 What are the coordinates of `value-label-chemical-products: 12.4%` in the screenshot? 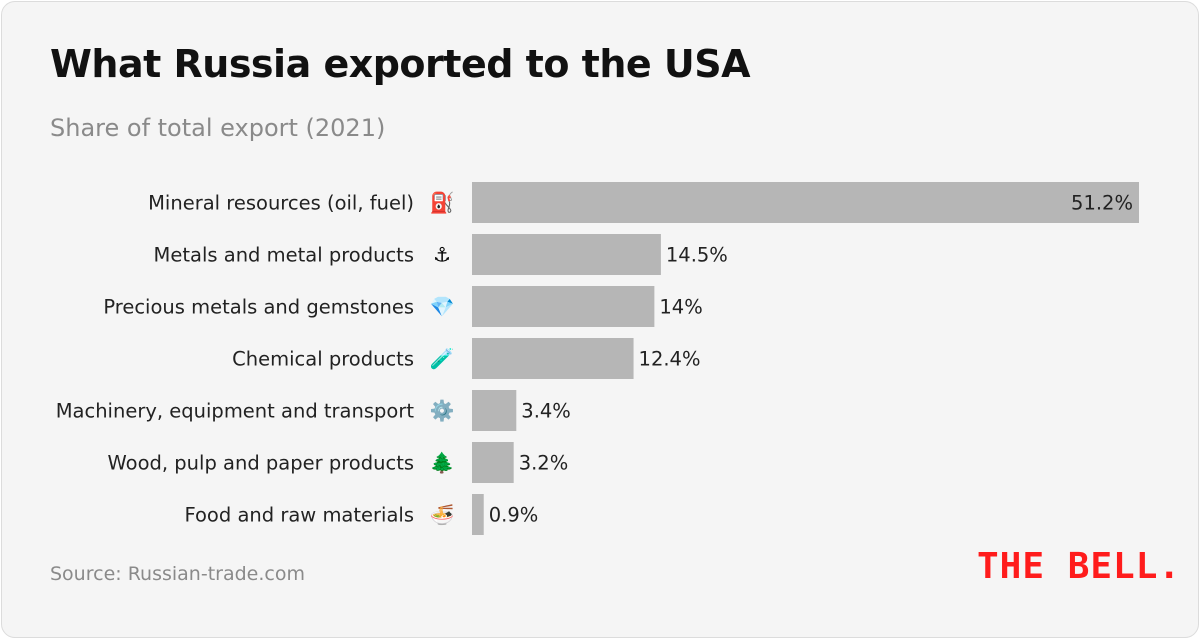 It's located at (670, 359).